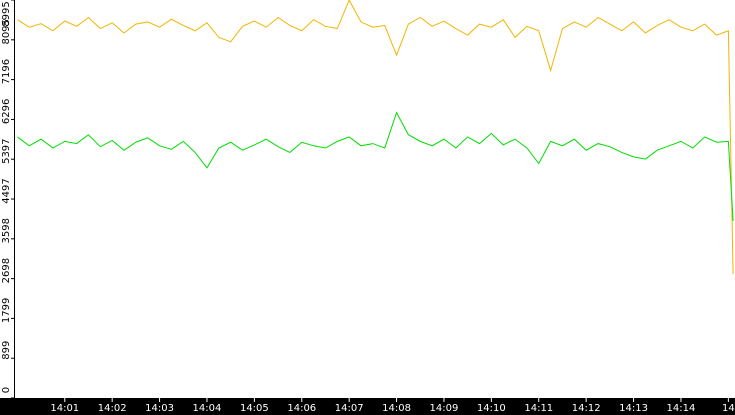  What do you see at coordinates (491, 408) in the screenshot?
I see `x-tick-label: 14:10` at bounding box center [491, 408].